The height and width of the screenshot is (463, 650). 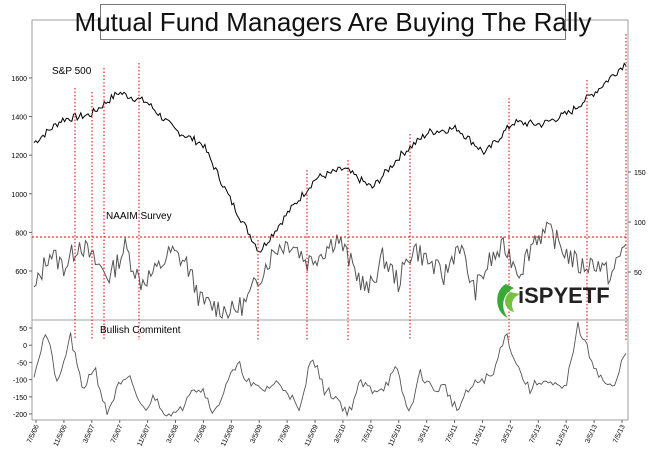 What do you see at coordinates (25, 346) in the screenshot?
I see `bullish-tick-label: 0` at bounding box center [25, 346].